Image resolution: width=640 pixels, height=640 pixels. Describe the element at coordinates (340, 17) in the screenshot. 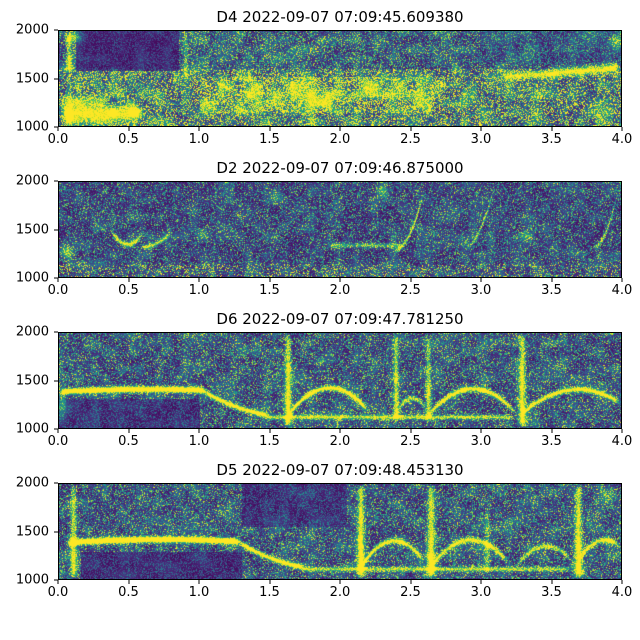

I see `subplot-title: D4 2022-09-07 07:09:45.609380` at that location.